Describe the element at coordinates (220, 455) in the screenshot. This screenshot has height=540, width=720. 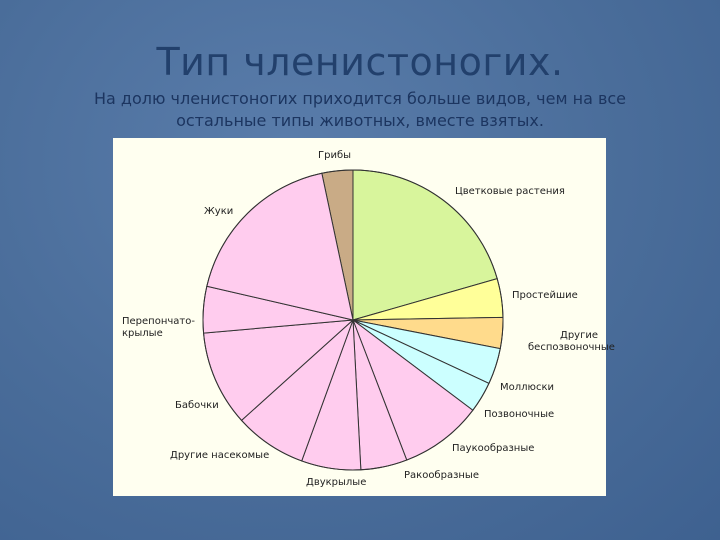
I see `slice-label: Другие насекомые` at that location.